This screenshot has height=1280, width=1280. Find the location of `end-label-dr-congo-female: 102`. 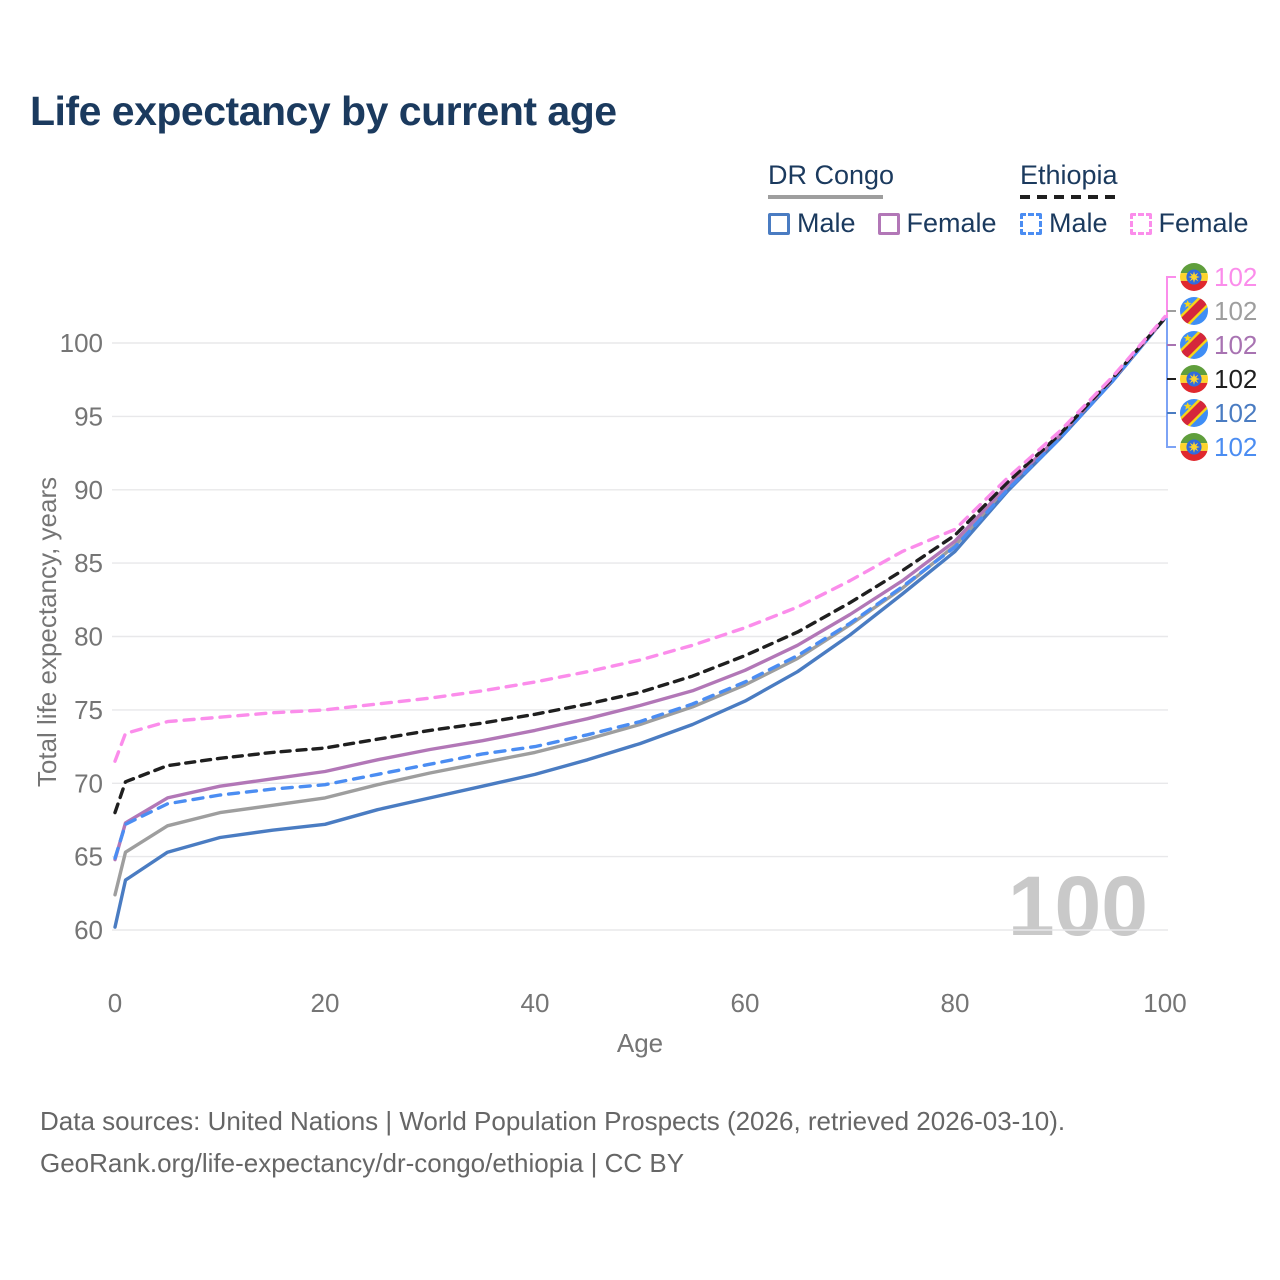

end-label-dr-congo-female: 102 is located at coordinates (1235, 345).